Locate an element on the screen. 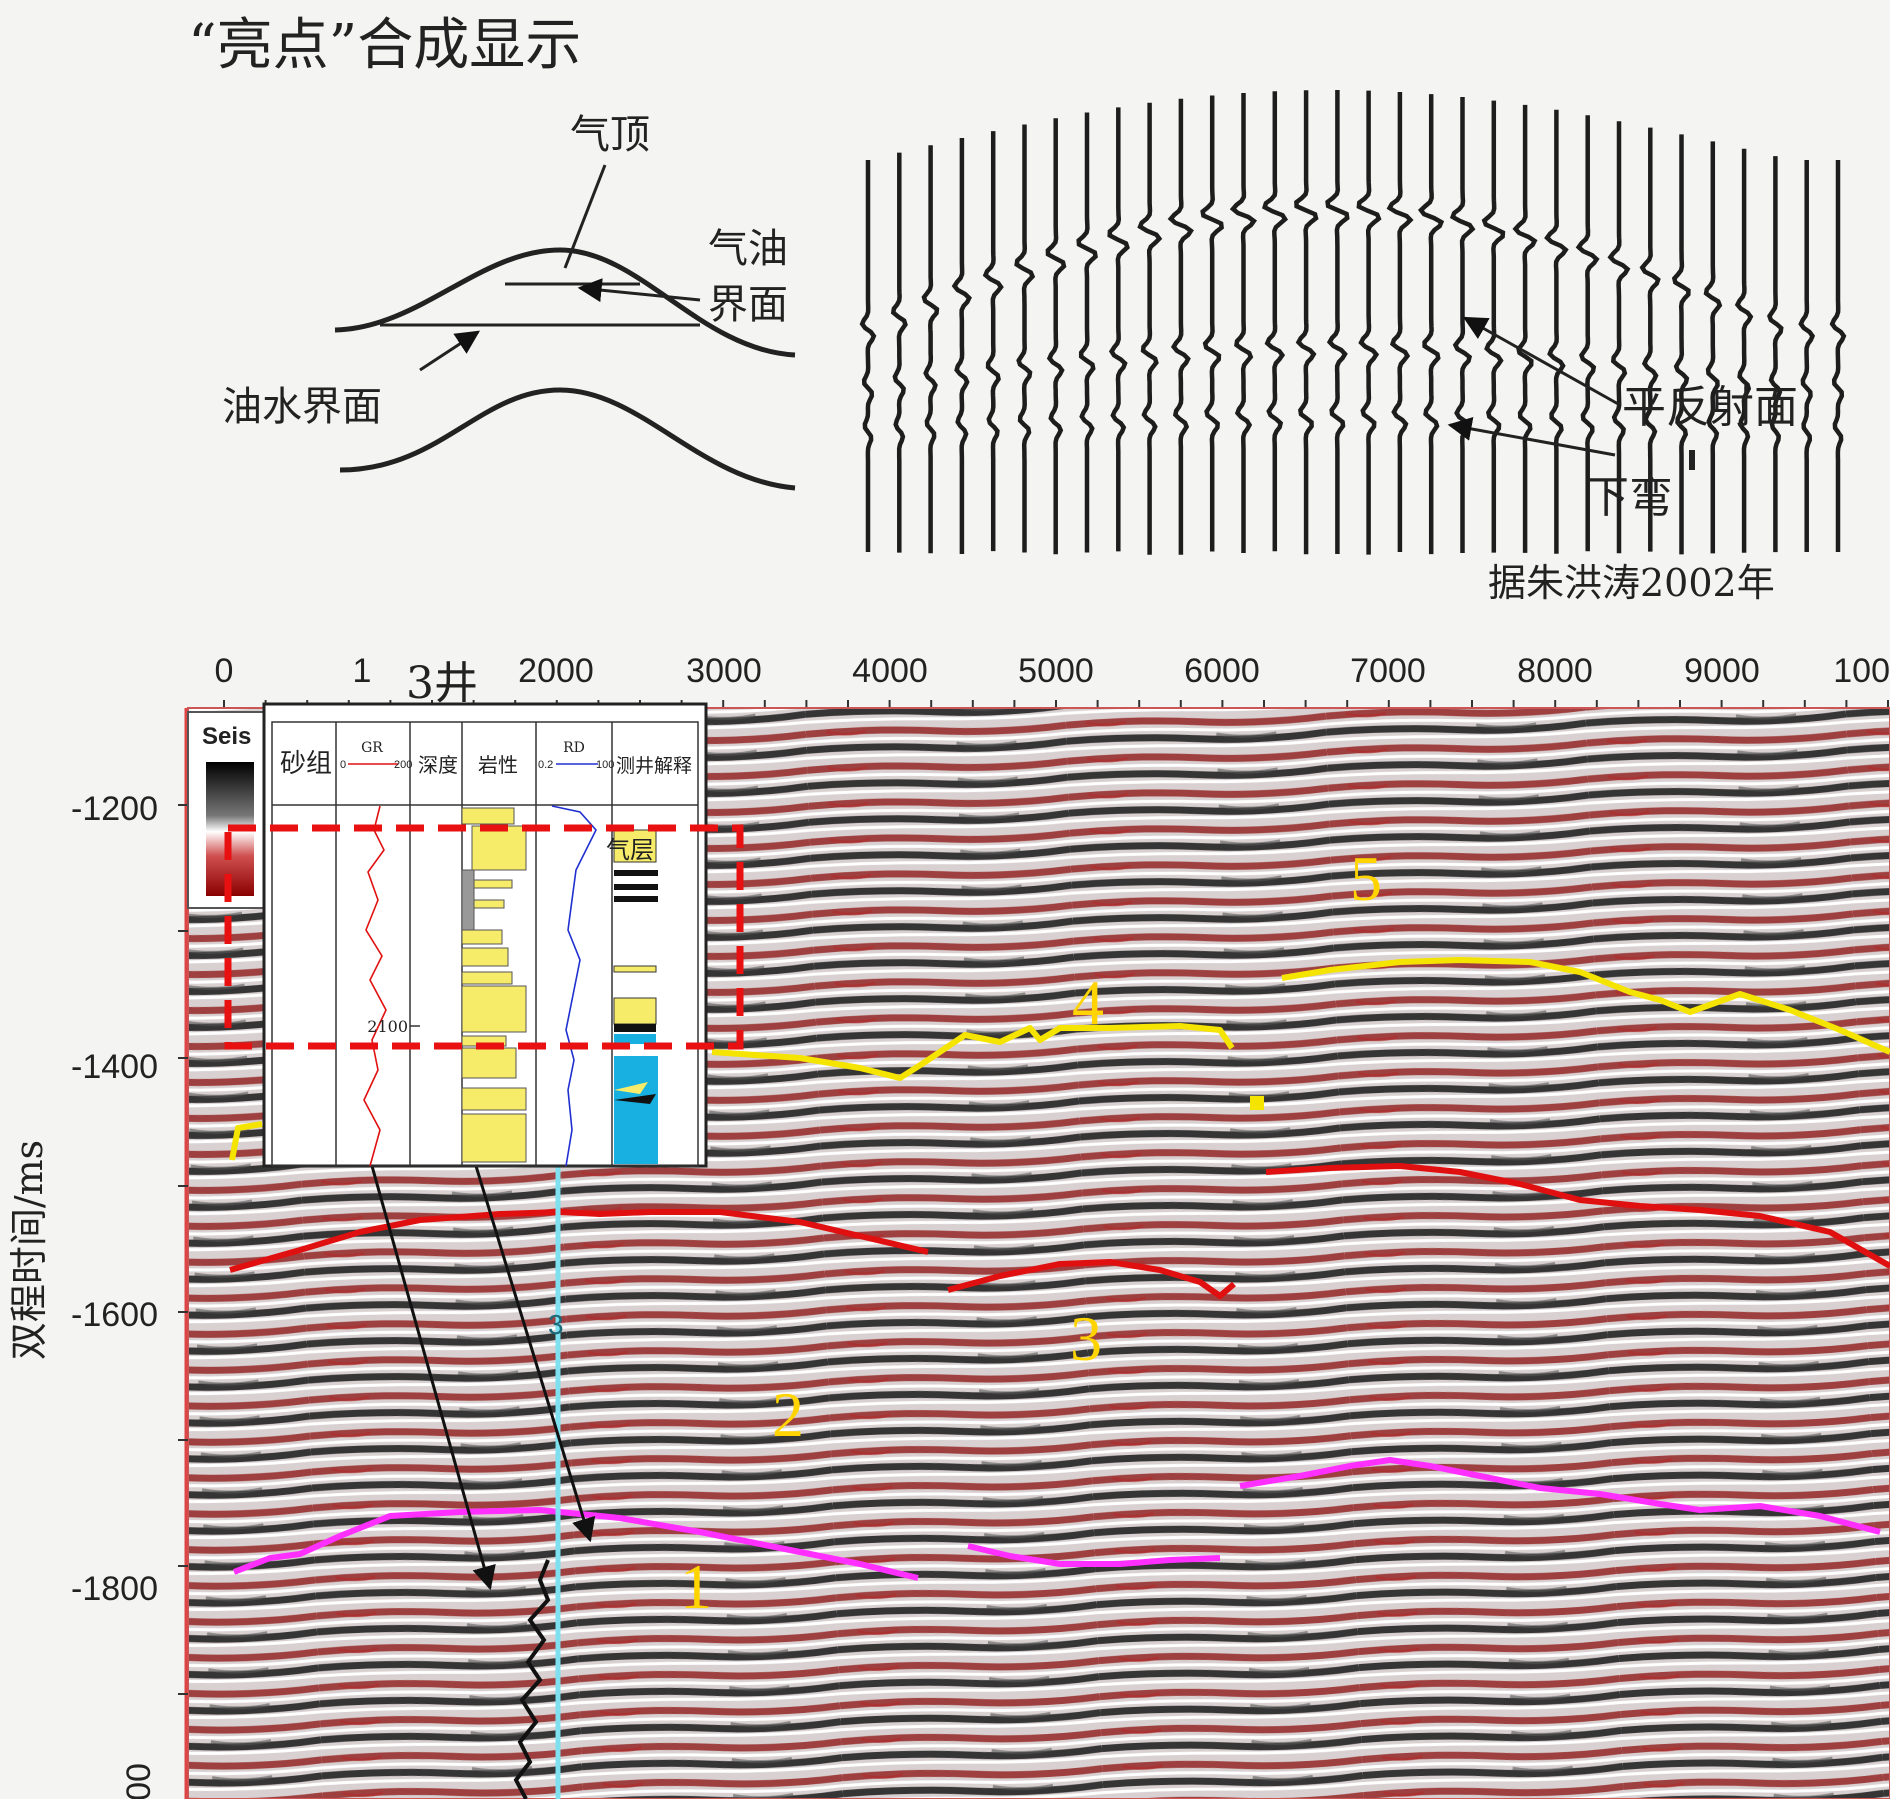 This screenshot has width=1890, height=1799. lower-anticline-curve is located at coordinates (567, 439).